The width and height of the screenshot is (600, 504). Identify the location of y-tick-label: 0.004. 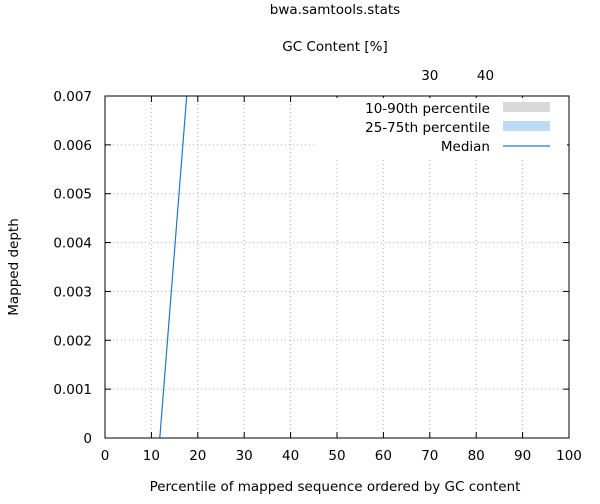
(72, 244).